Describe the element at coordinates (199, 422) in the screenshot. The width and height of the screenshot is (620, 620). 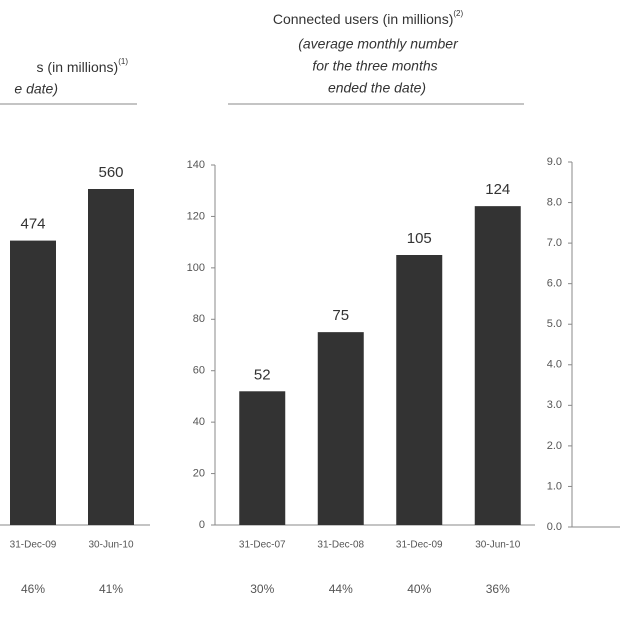
I see `y-tick-label: 40` at that location.